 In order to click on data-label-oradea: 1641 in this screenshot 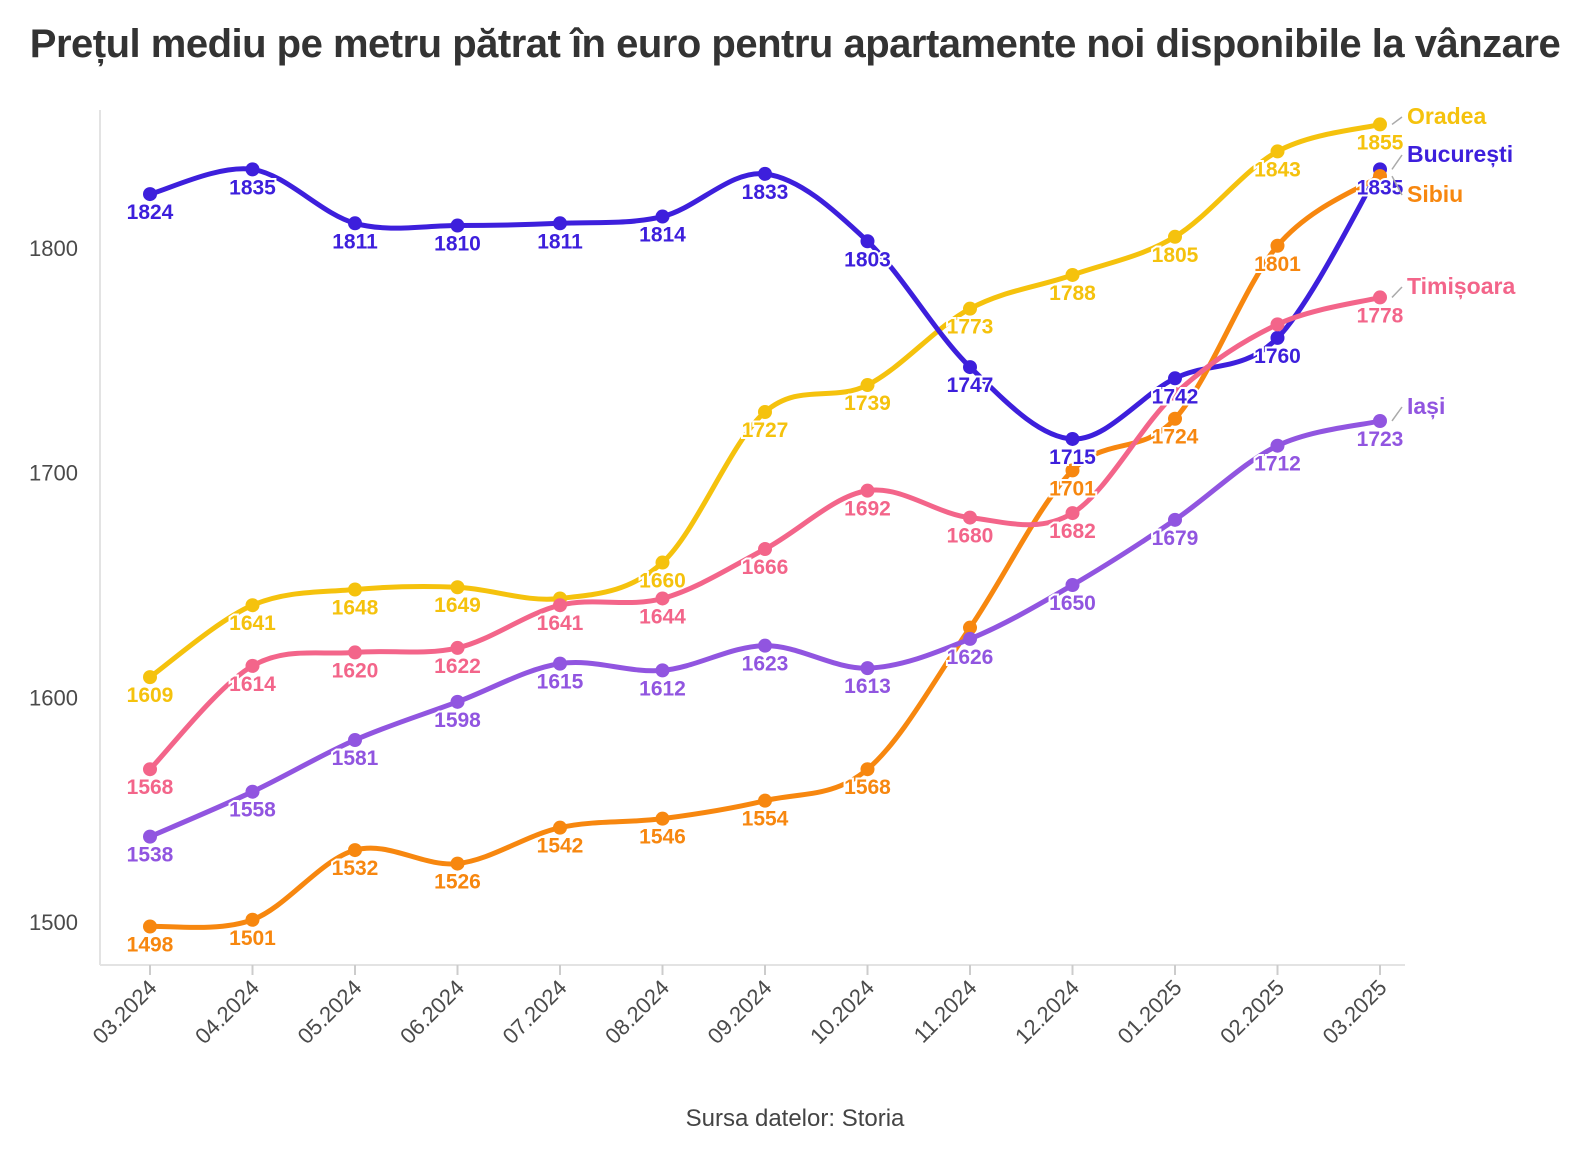, I will do `click(252, 623)`.